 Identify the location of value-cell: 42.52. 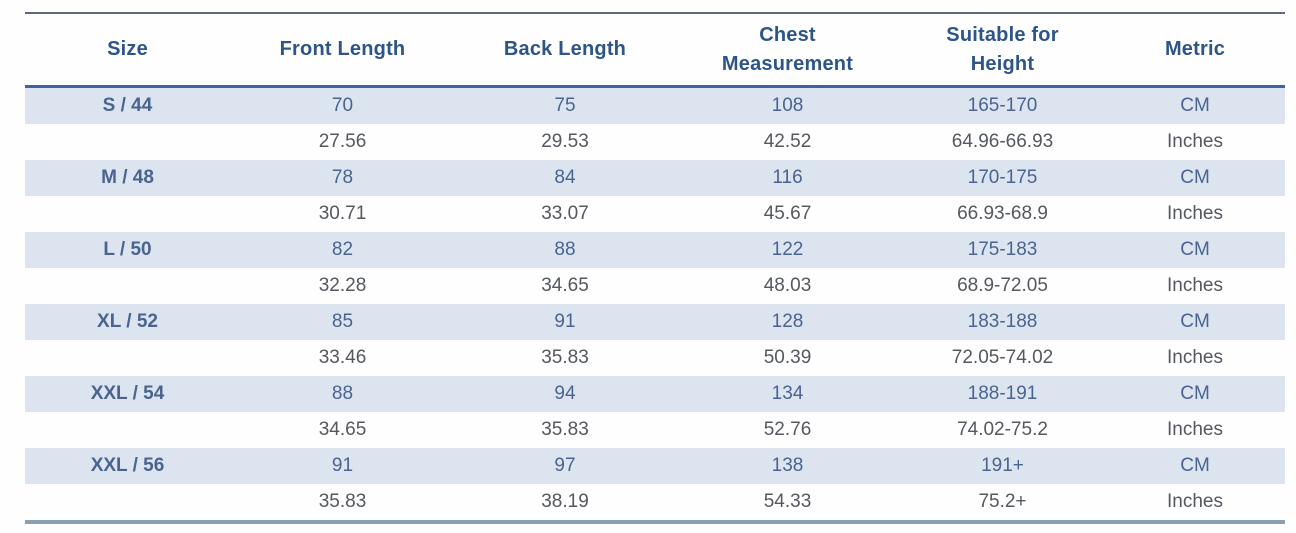
(787, 142).